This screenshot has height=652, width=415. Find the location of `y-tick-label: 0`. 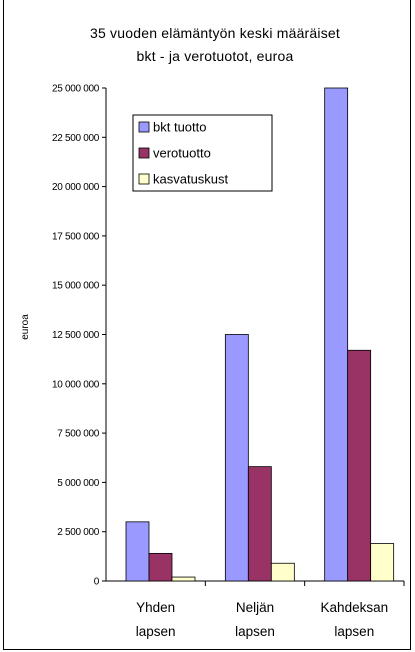

y-tick-label: 0 is located at coordinates (97, 582).